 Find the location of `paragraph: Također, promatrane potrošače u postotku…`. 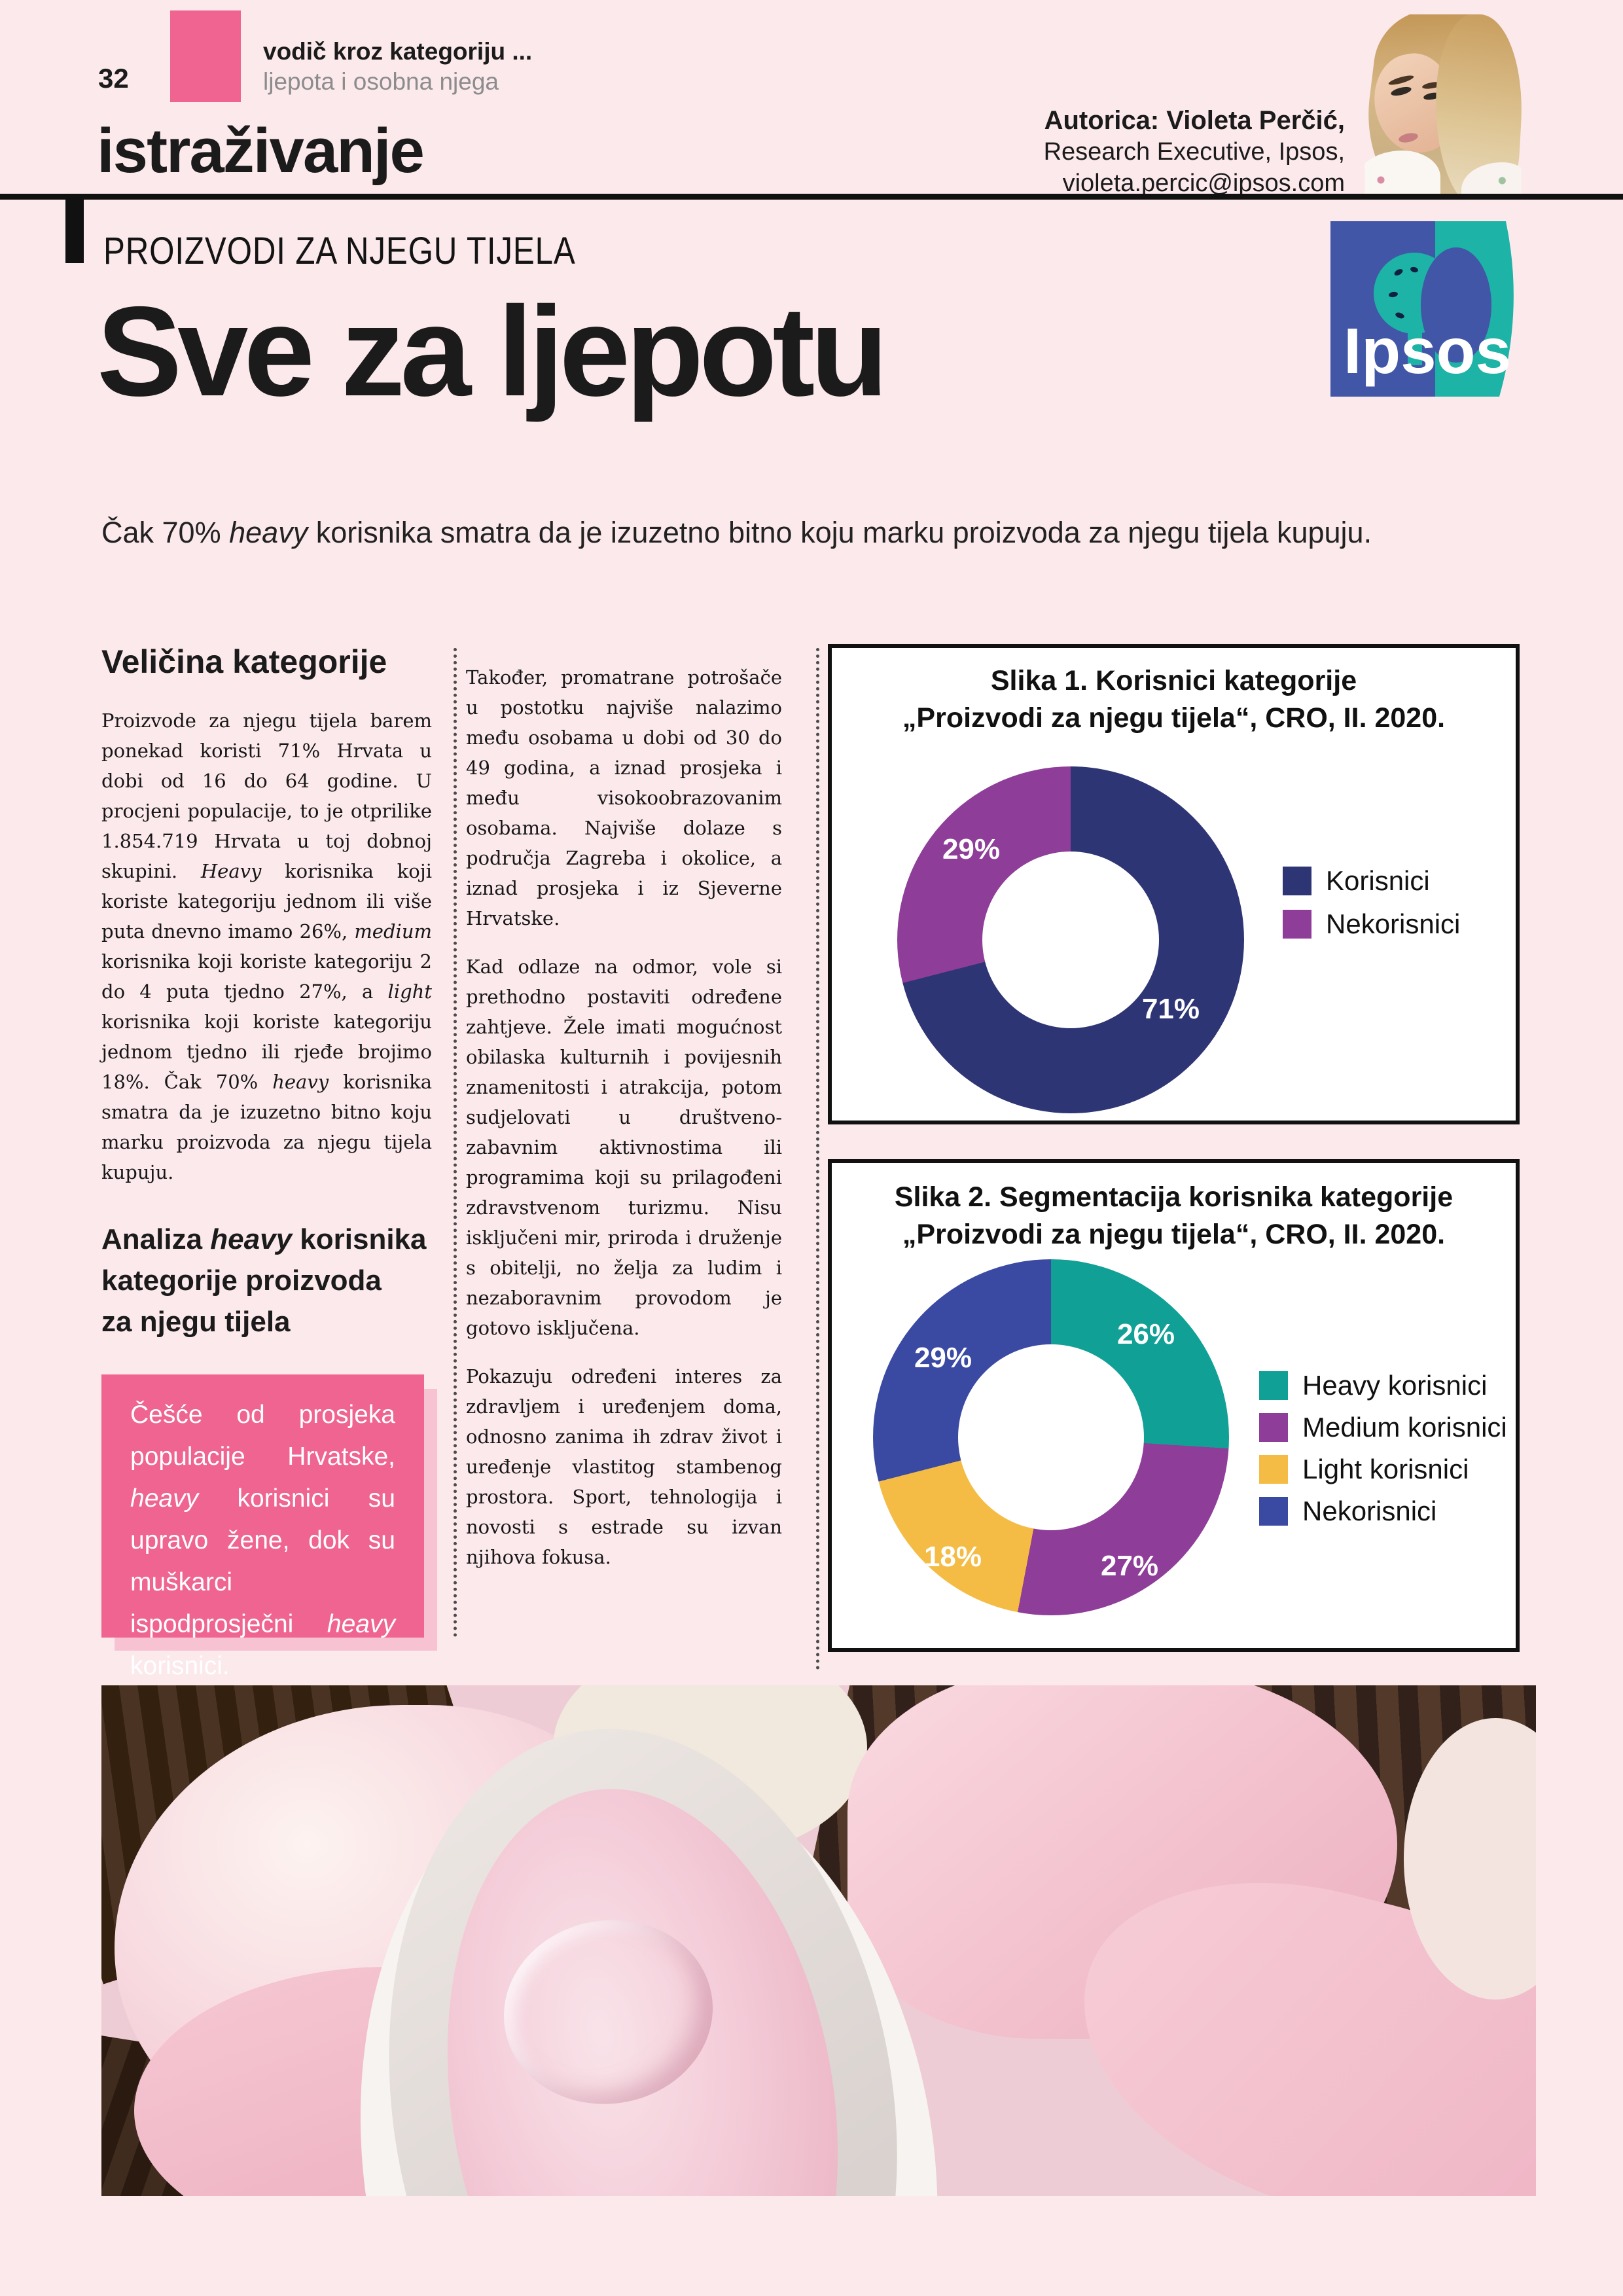

paragraph: Također, promatrane potrošače u postotku… is located at coordinates (624, 797).